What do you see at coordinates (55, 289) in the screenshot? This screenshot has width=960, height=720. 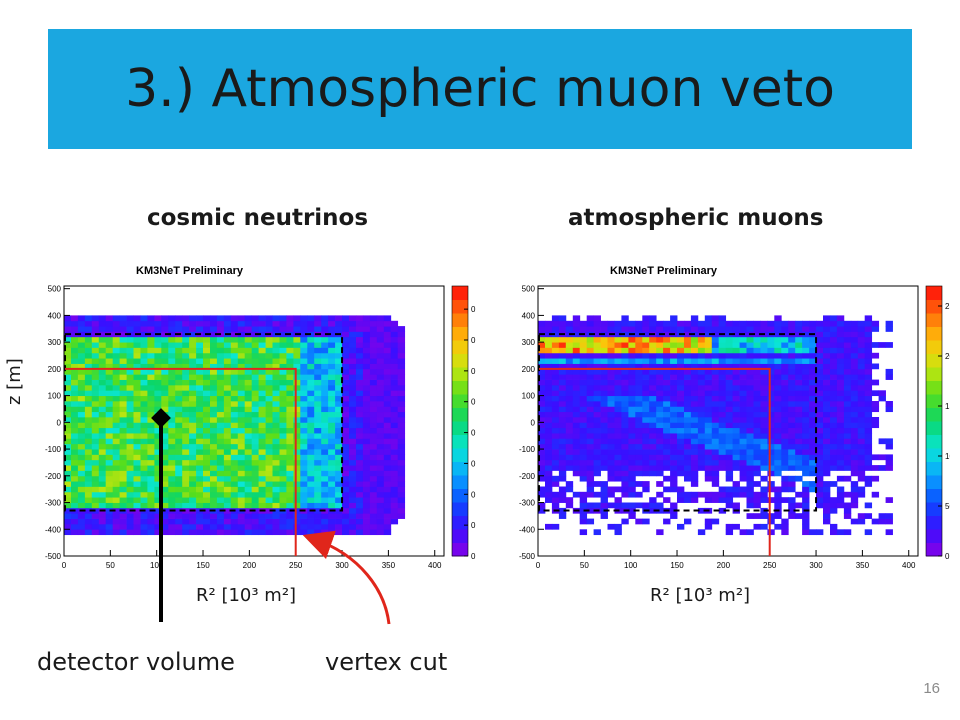 I see `y-tick-label: 500` at bounding box center [55, 289].